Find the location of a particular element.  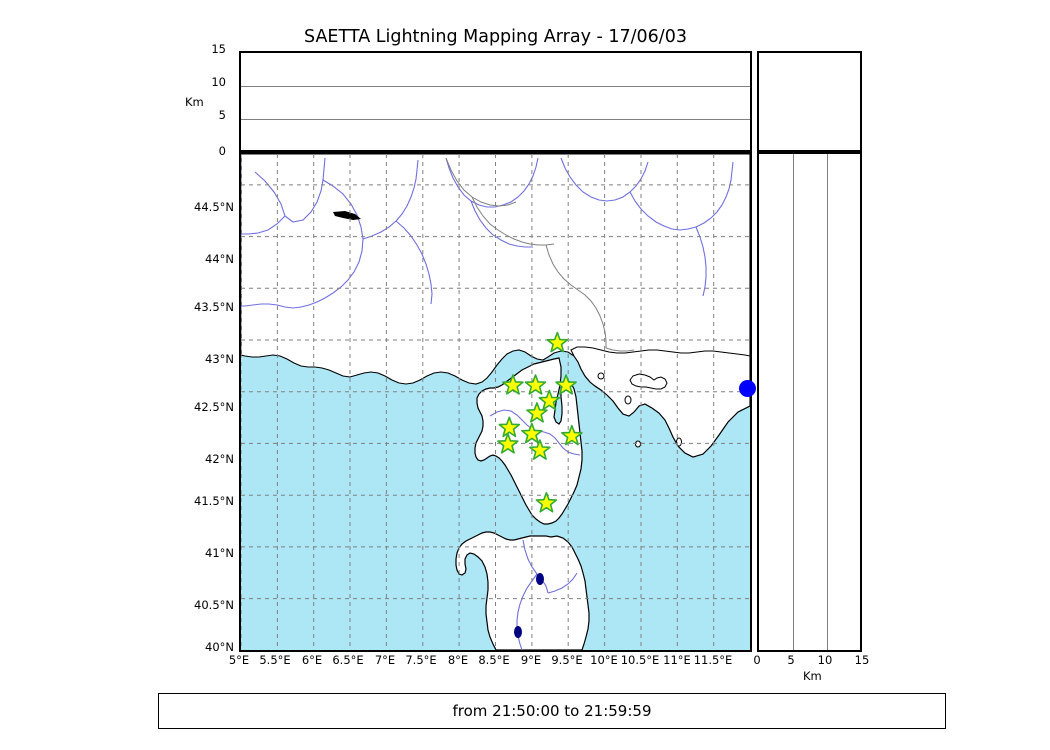

map-xtick-6-5: 6.5°E is located at coordinates (348, 660).